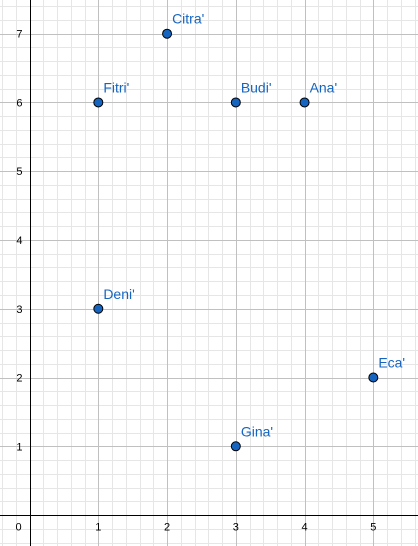 The height and width of the screenshot is (546, 418). I want to click on y-tick-label: 3, so click(19, 310).